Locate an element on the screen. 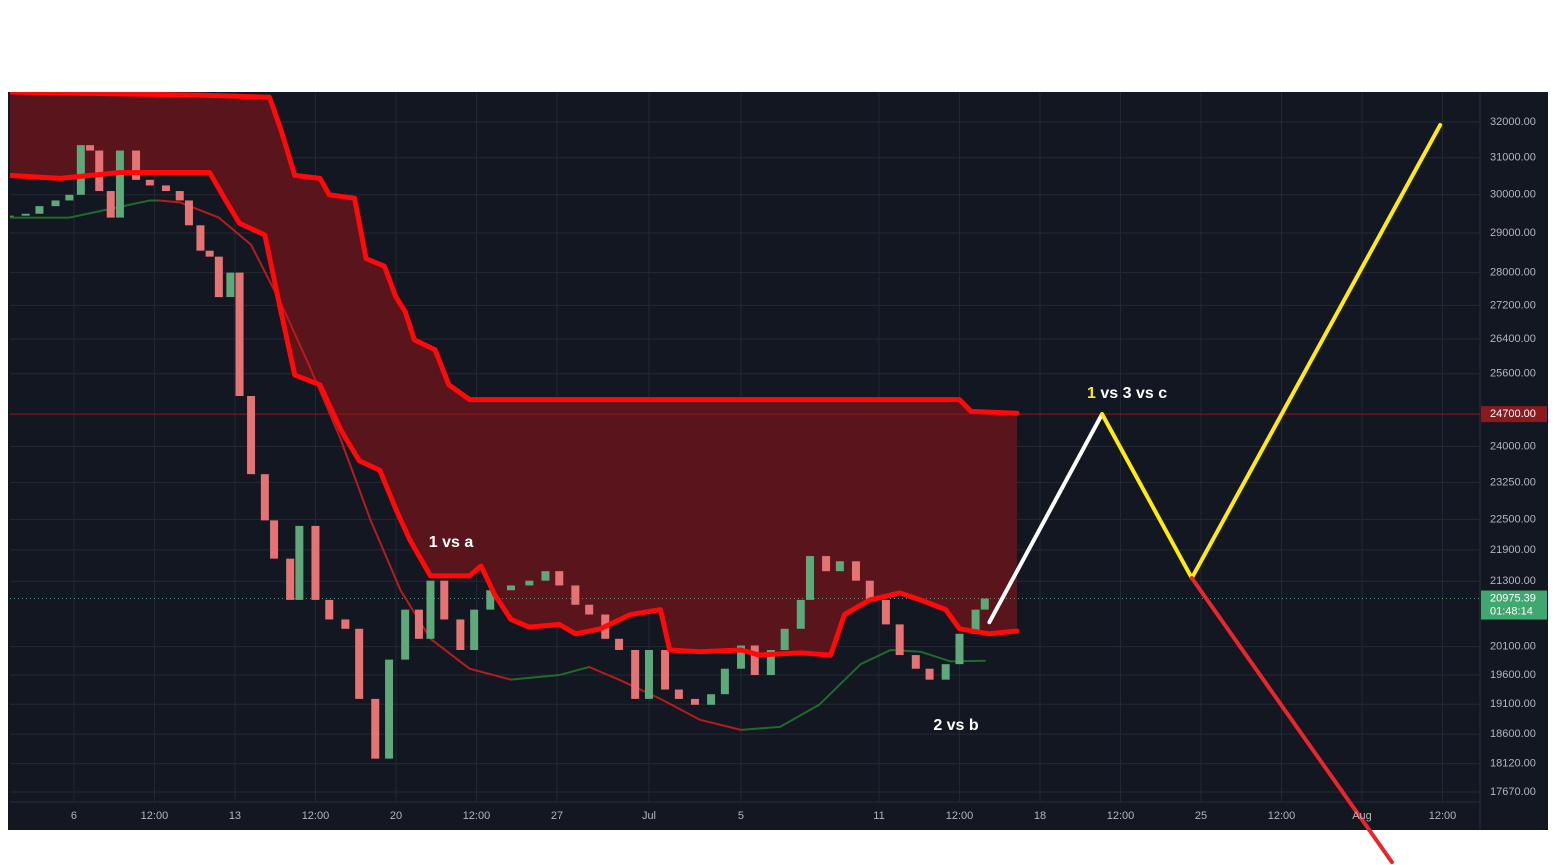 The image size is (1556, 865). x-tick-label: Jul is located at coordinates (649, 816).